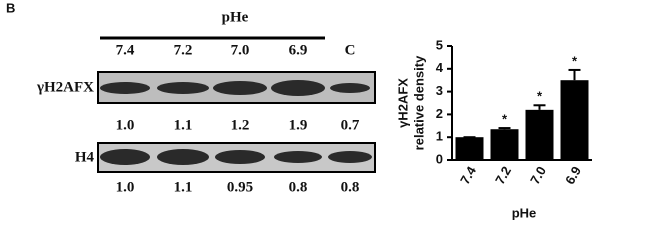 This screenshot has height=240, width=650. Describe the element at coordinates (298, 125) in the screenshot. I see `density-value: 1.9` at that location.